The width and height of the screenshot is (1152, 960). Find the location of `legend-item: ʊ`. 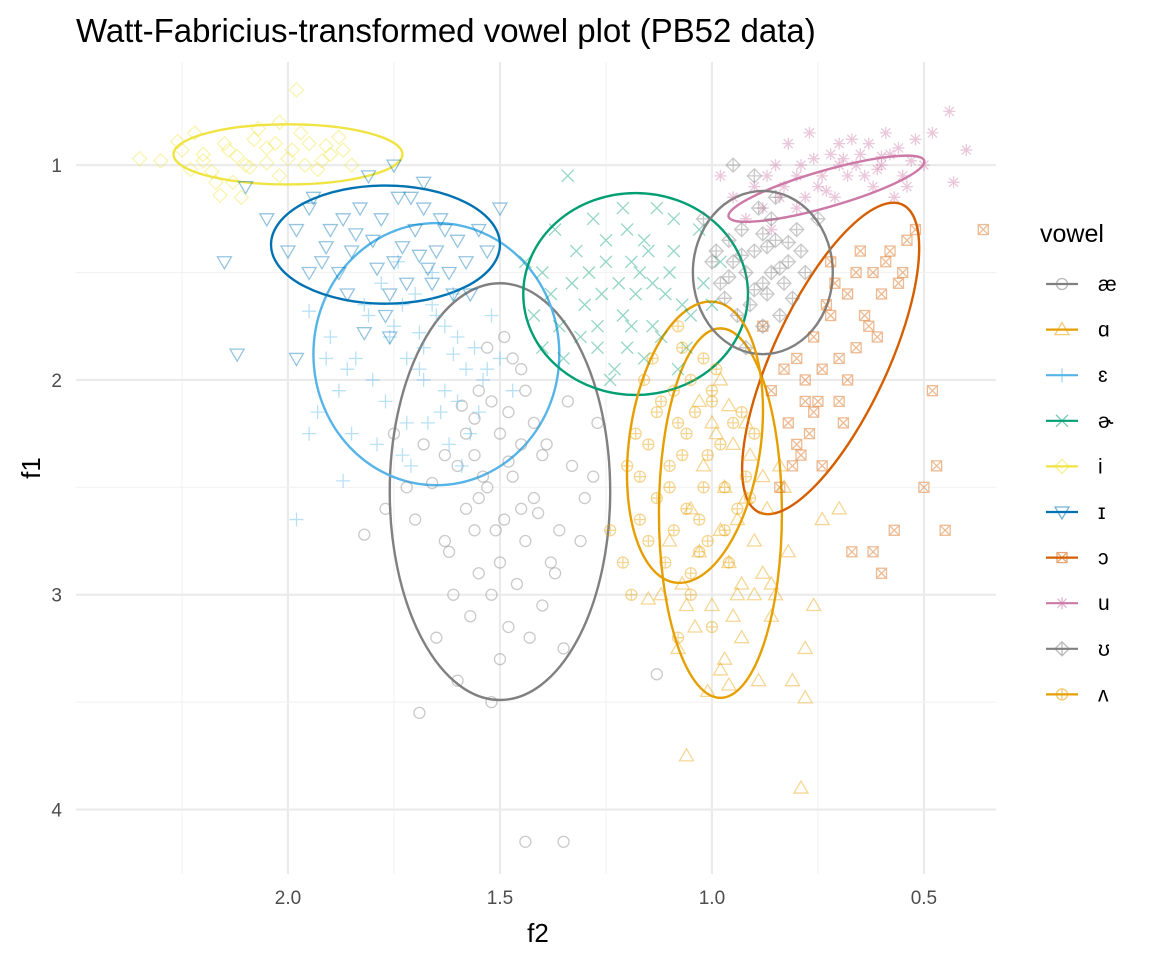

legend-item: ʊ is located at coordinates (1078, 649).